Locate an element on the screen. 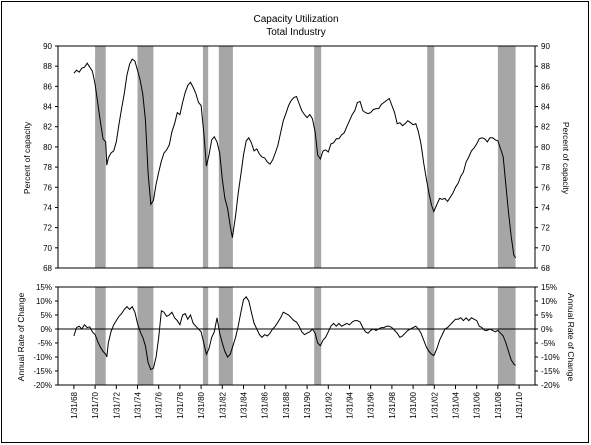  x-tick-label: 1/31/92 is located at coordinates (328, 404).